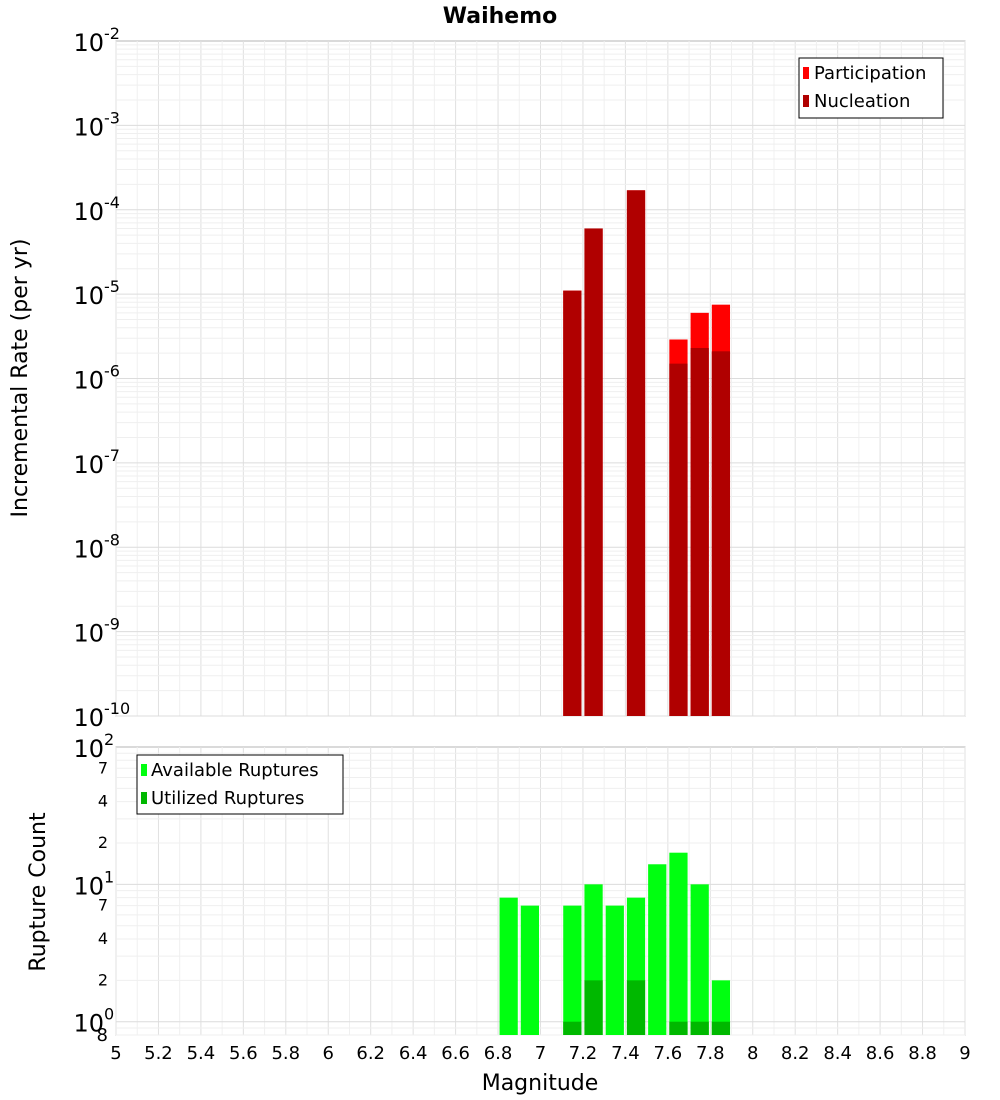 The height and width of the screenshot is (1100, 1000). I want to click on x-tick-label: 7.4, so click(625, 1053).